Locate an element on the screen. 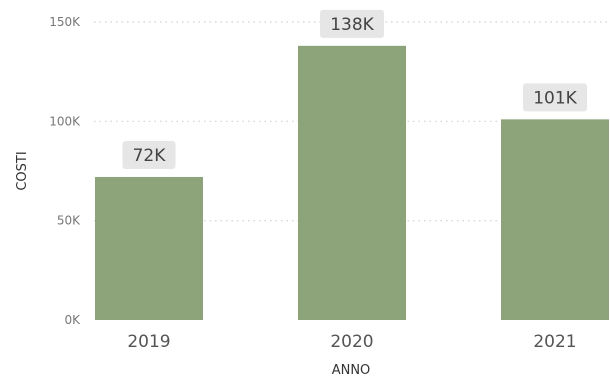  data-label: 138K is located at coordinates (352, 23).